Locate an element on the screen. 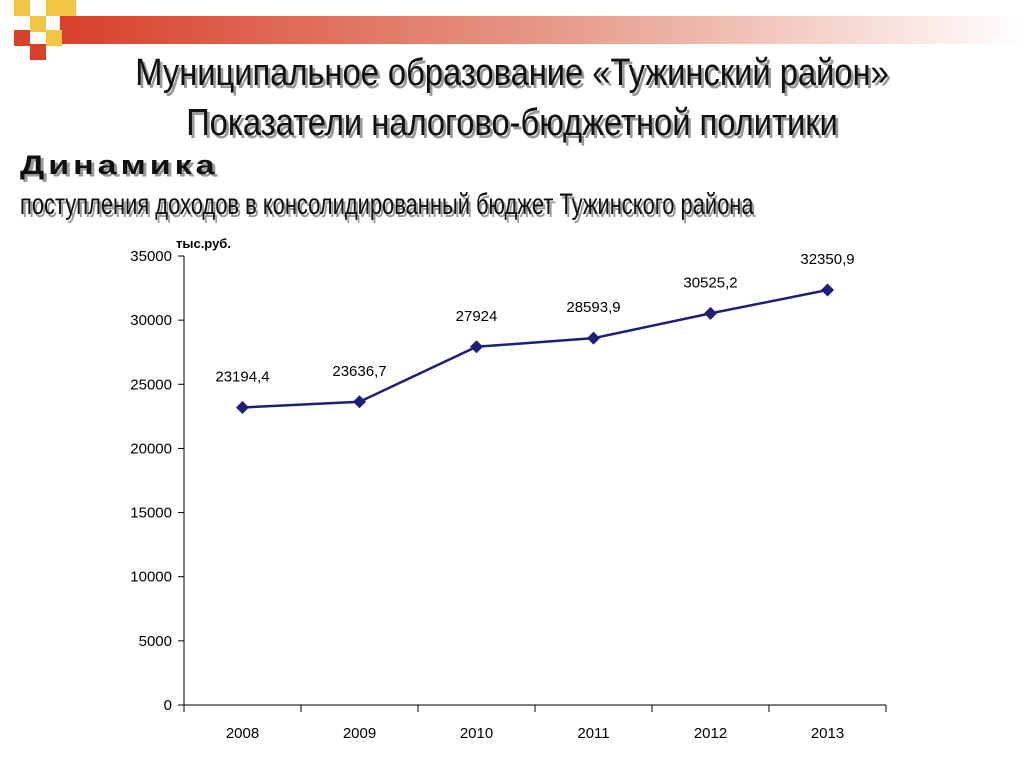 Image resolution: width=1024 pixels, height=768 pixels. x-tick-label: 2012 is located at coordinates (710, 733).